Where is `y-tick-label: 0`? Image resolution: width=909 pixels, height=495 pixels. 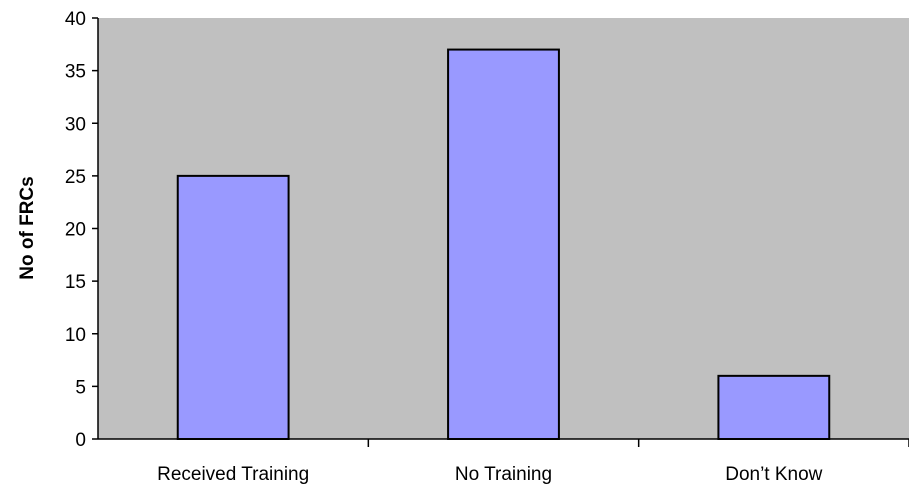
y-tick-label: 0 is located at coordinates (80, 440).